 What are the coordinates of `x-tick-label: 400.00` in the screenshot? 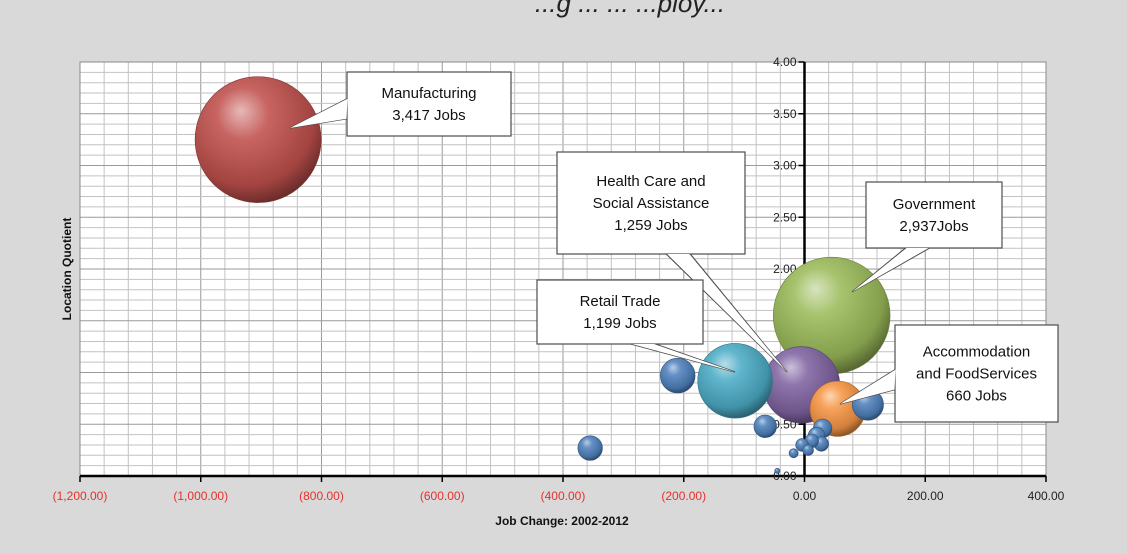 It's located at (1046, 496).